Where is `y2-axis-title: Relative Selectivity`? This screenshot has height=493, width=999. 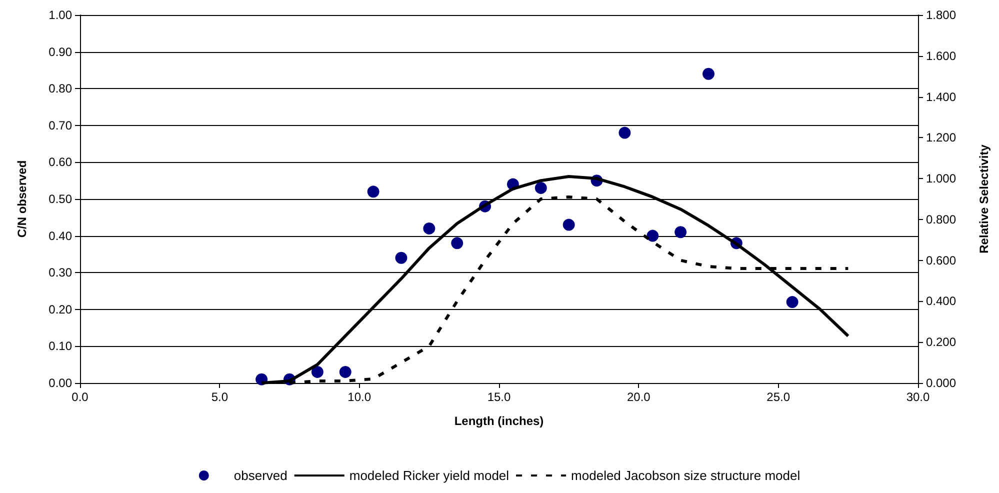
y2-axis-title: Relative Selectivity is located at coordinates (984, 199).